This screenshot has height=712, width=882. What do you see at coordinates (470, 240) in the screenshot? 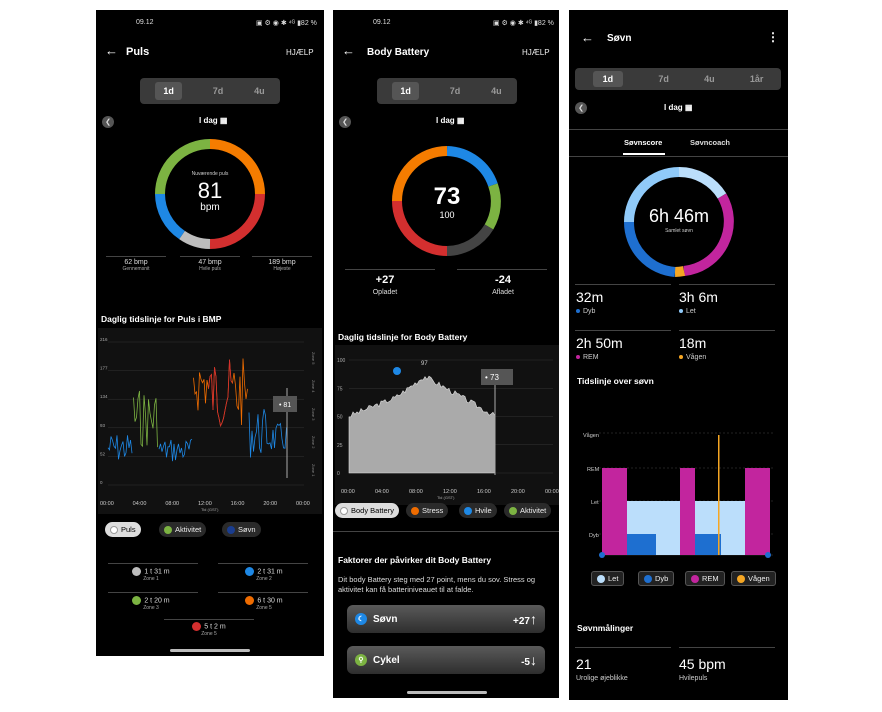
I see `ring-segment-remaining` at bounding box center [470, 240].